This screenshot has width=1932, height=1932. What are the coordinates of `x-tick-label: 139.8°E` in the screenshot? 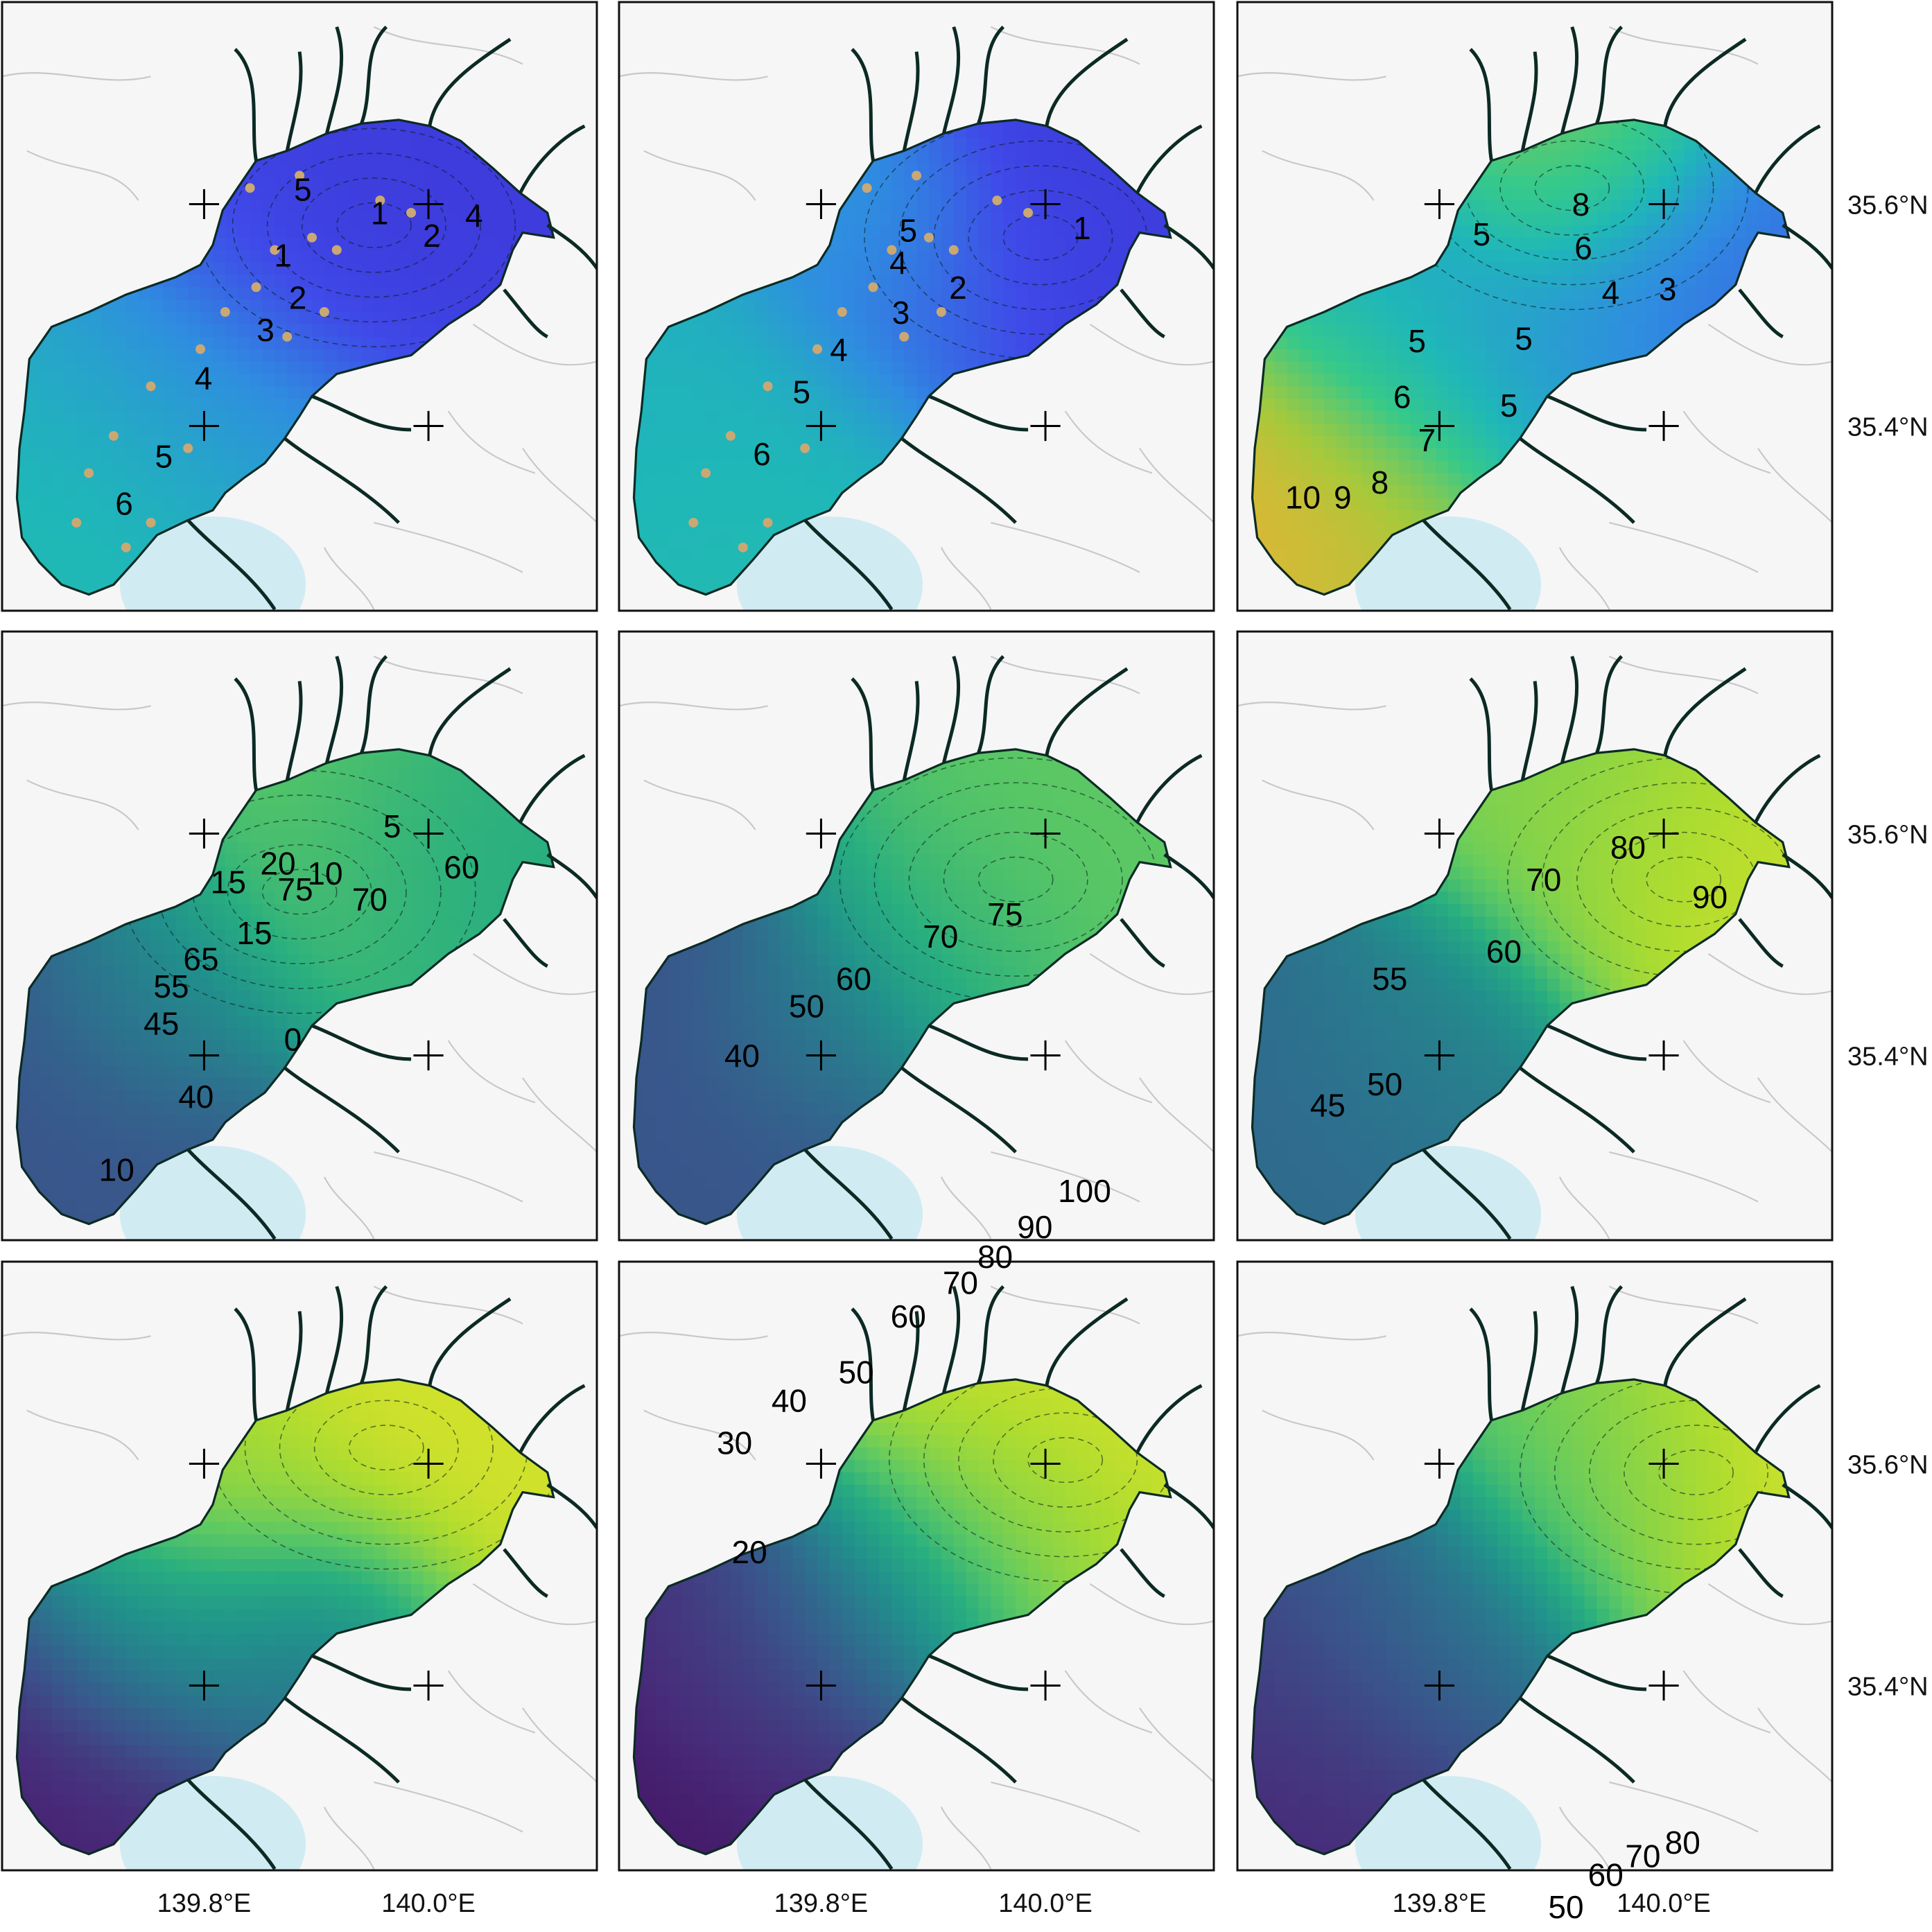 It's located at (1440, 1903).